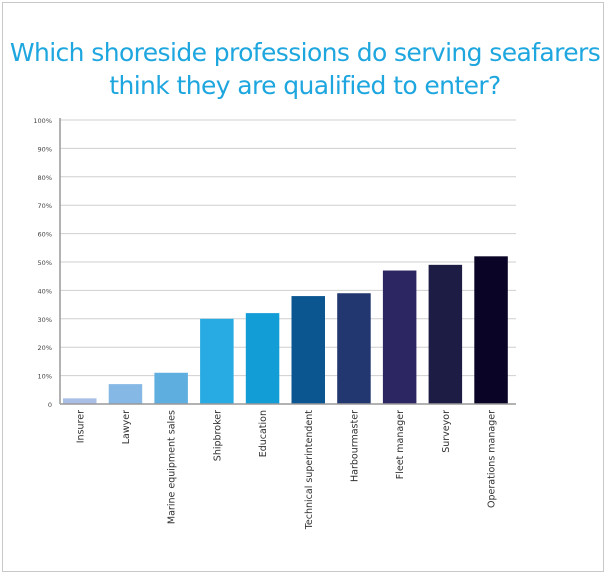 The image size is (610, 578). Describe the element at coordinates (446, 431) in the screenshot. I see `x-tick-label: Surveyor` at that location.